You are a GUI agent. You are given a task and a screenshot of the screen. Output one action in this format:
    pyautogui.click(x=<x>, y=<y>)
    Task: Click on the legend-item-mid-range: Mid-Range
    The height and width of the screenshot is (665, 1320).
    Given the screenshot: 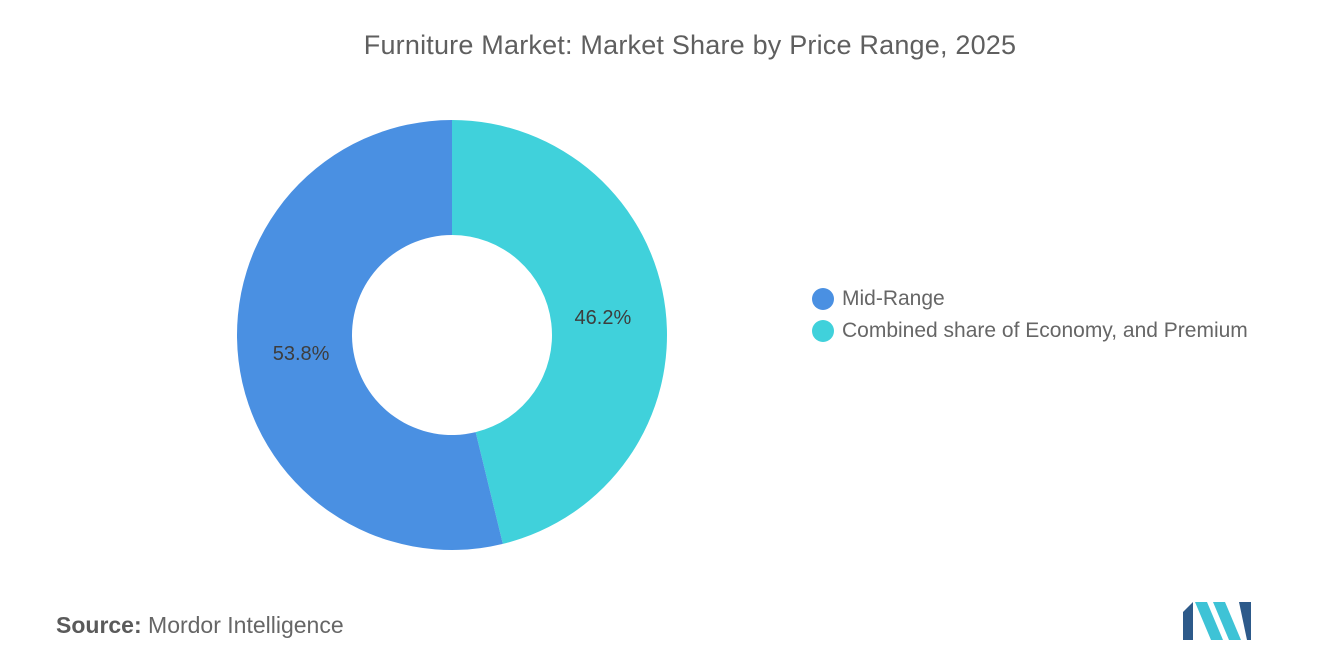 What is the action you would take?
    pyautogui.click(x=1030, y=299)
    